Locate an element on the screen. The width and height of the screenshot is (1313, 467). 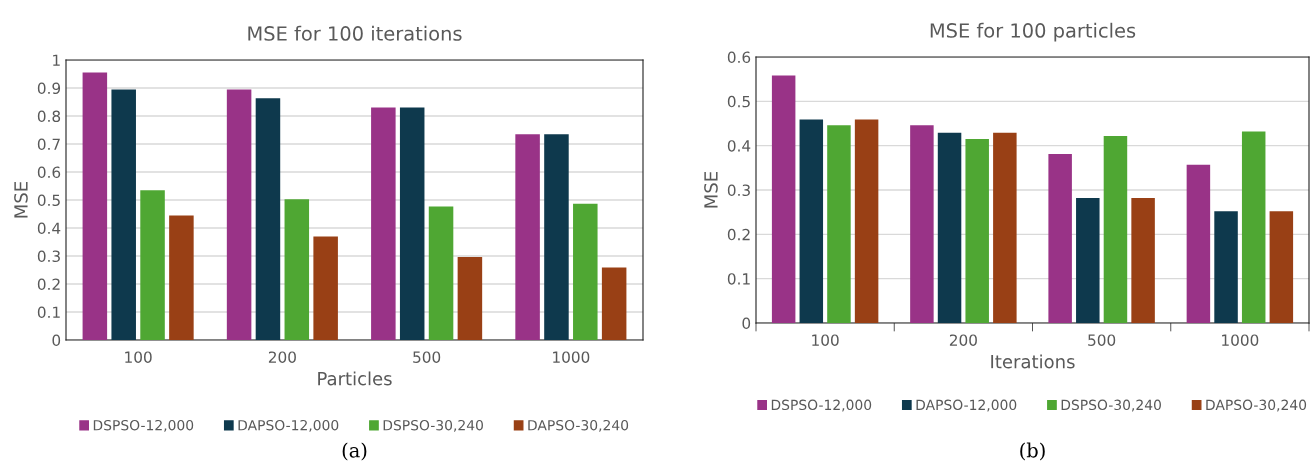
x-axis-title: Iterations is located at coordinates (1033, 361).